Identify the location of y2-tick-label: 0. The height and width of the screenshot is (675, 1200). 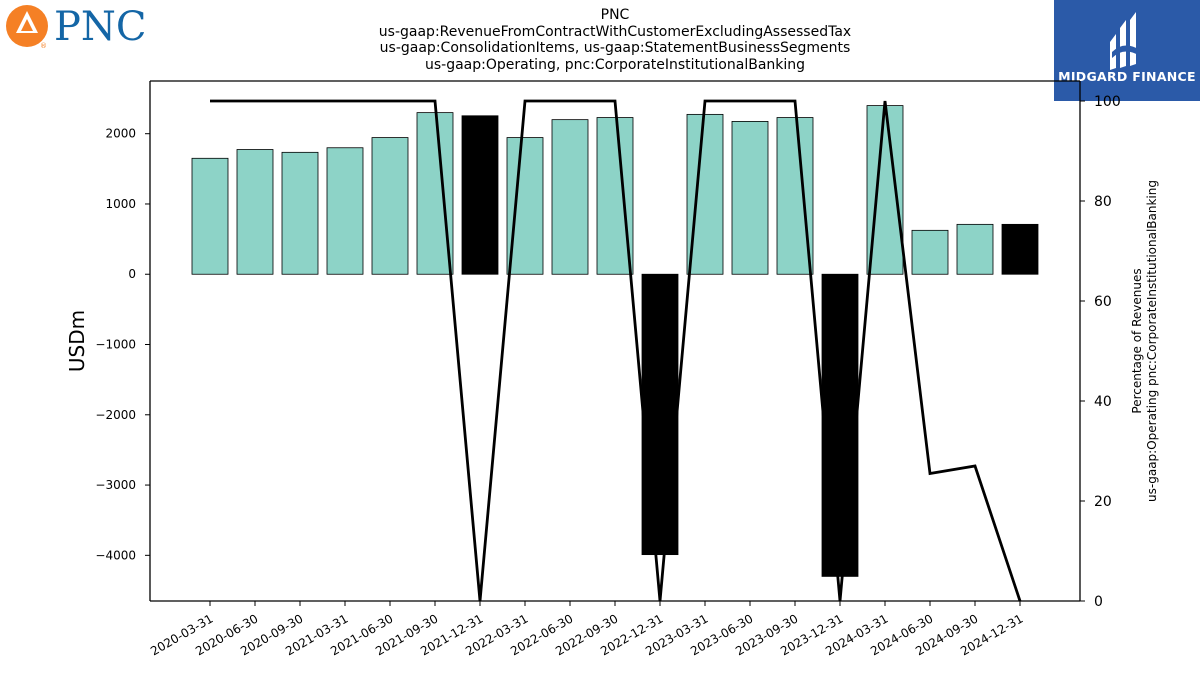
(1098, 602).